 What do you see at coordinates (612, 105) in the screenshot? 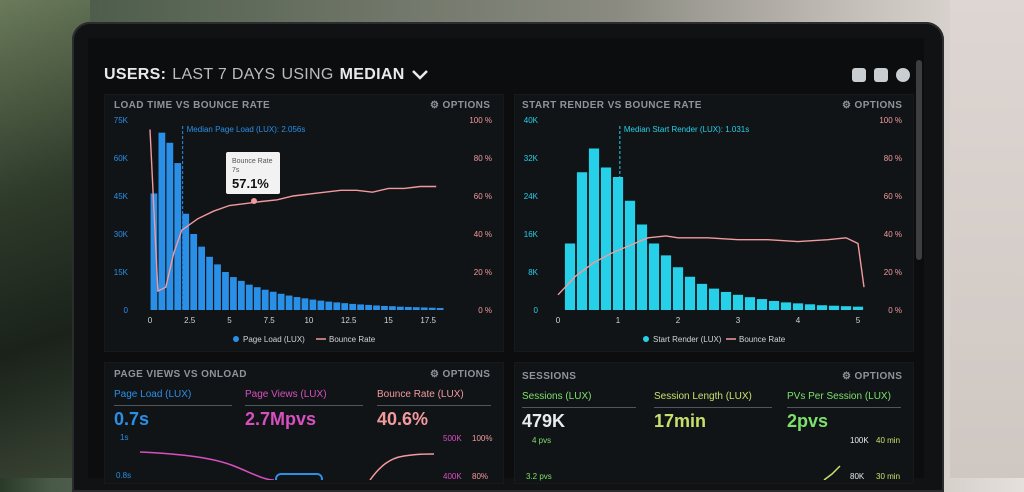
I see `start-render-title: START RENDER VS BOUNCE RATE` at bounding box center [612, 105].